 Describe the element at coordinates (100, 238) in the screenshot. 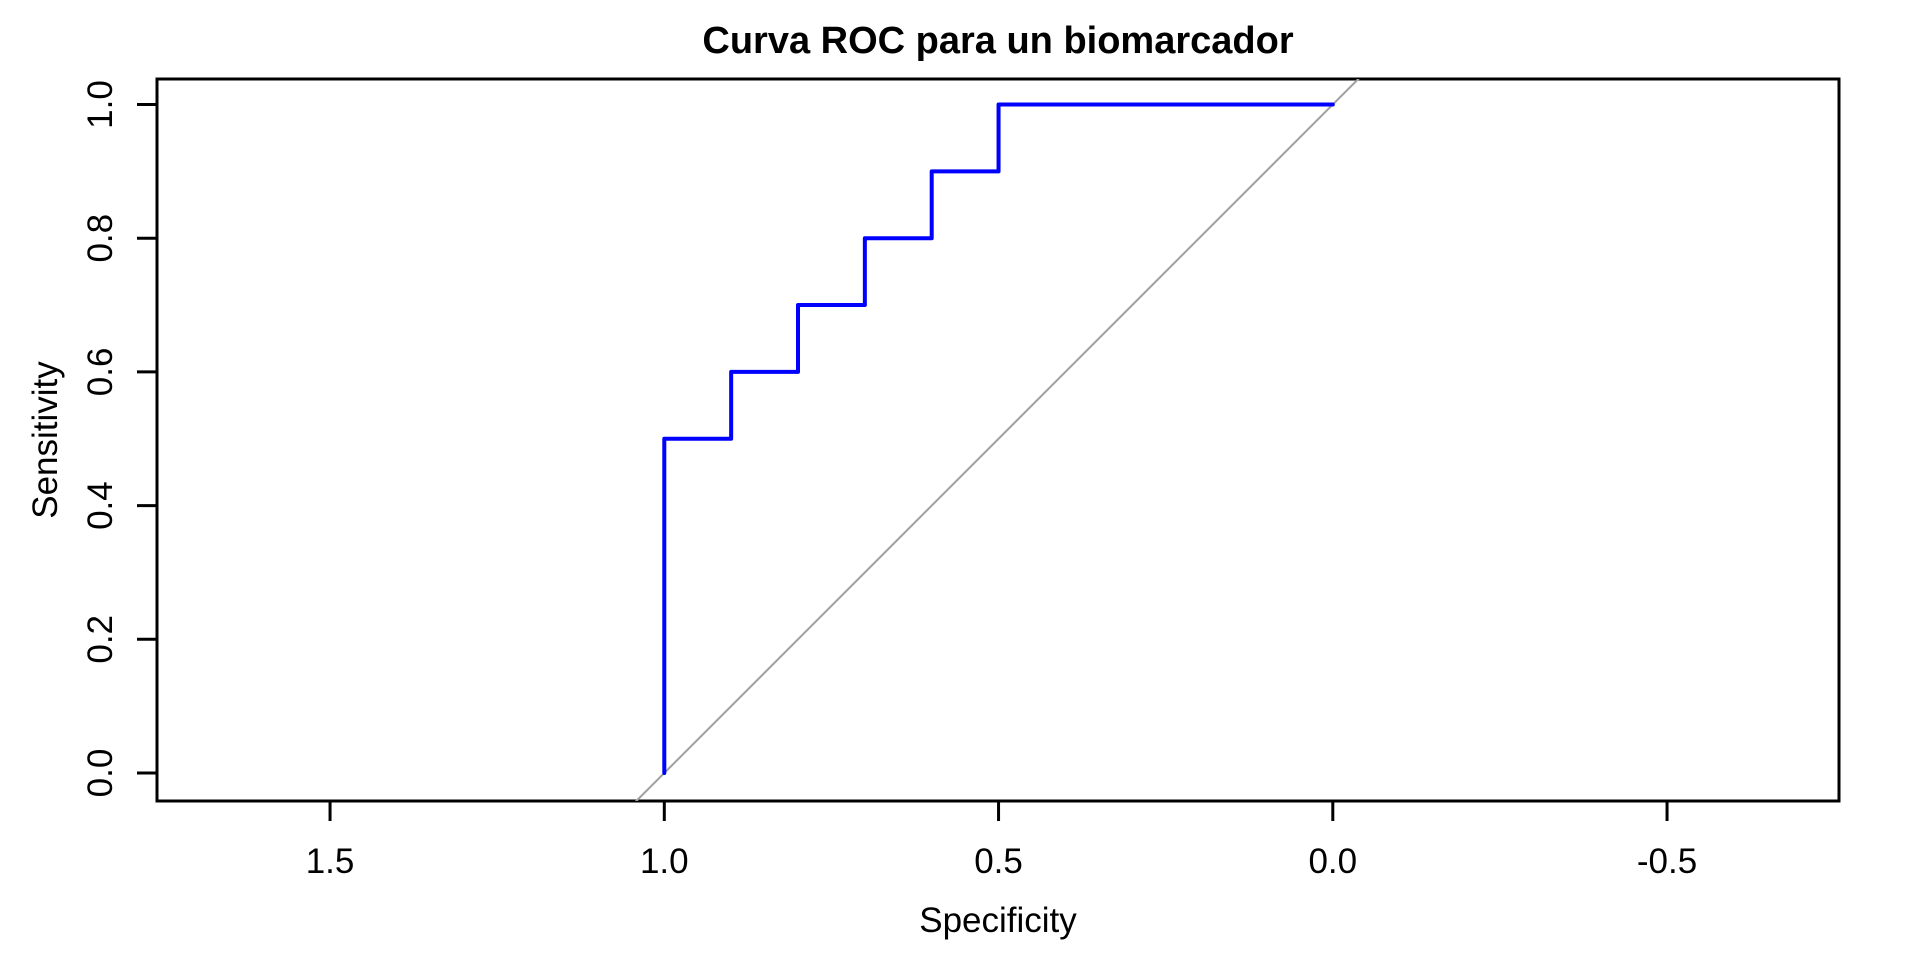

I see `y-tick-label: 0.8` at that location.